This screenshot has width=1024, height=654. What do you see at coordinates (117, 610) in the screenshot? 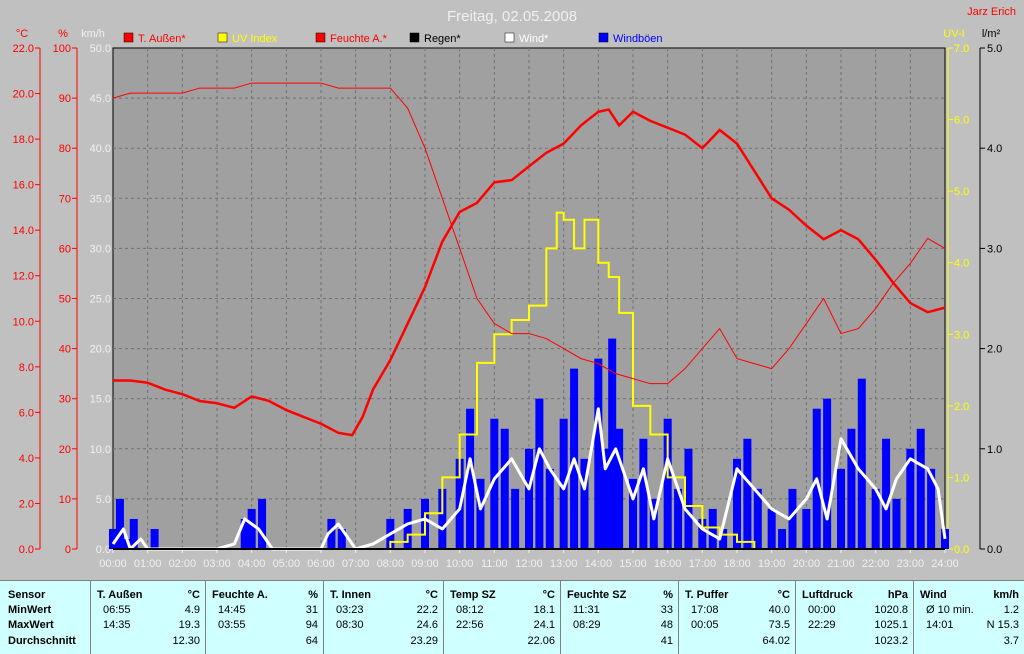
I see `stats-min-time: 06:55` at bounding box center [117, 610].